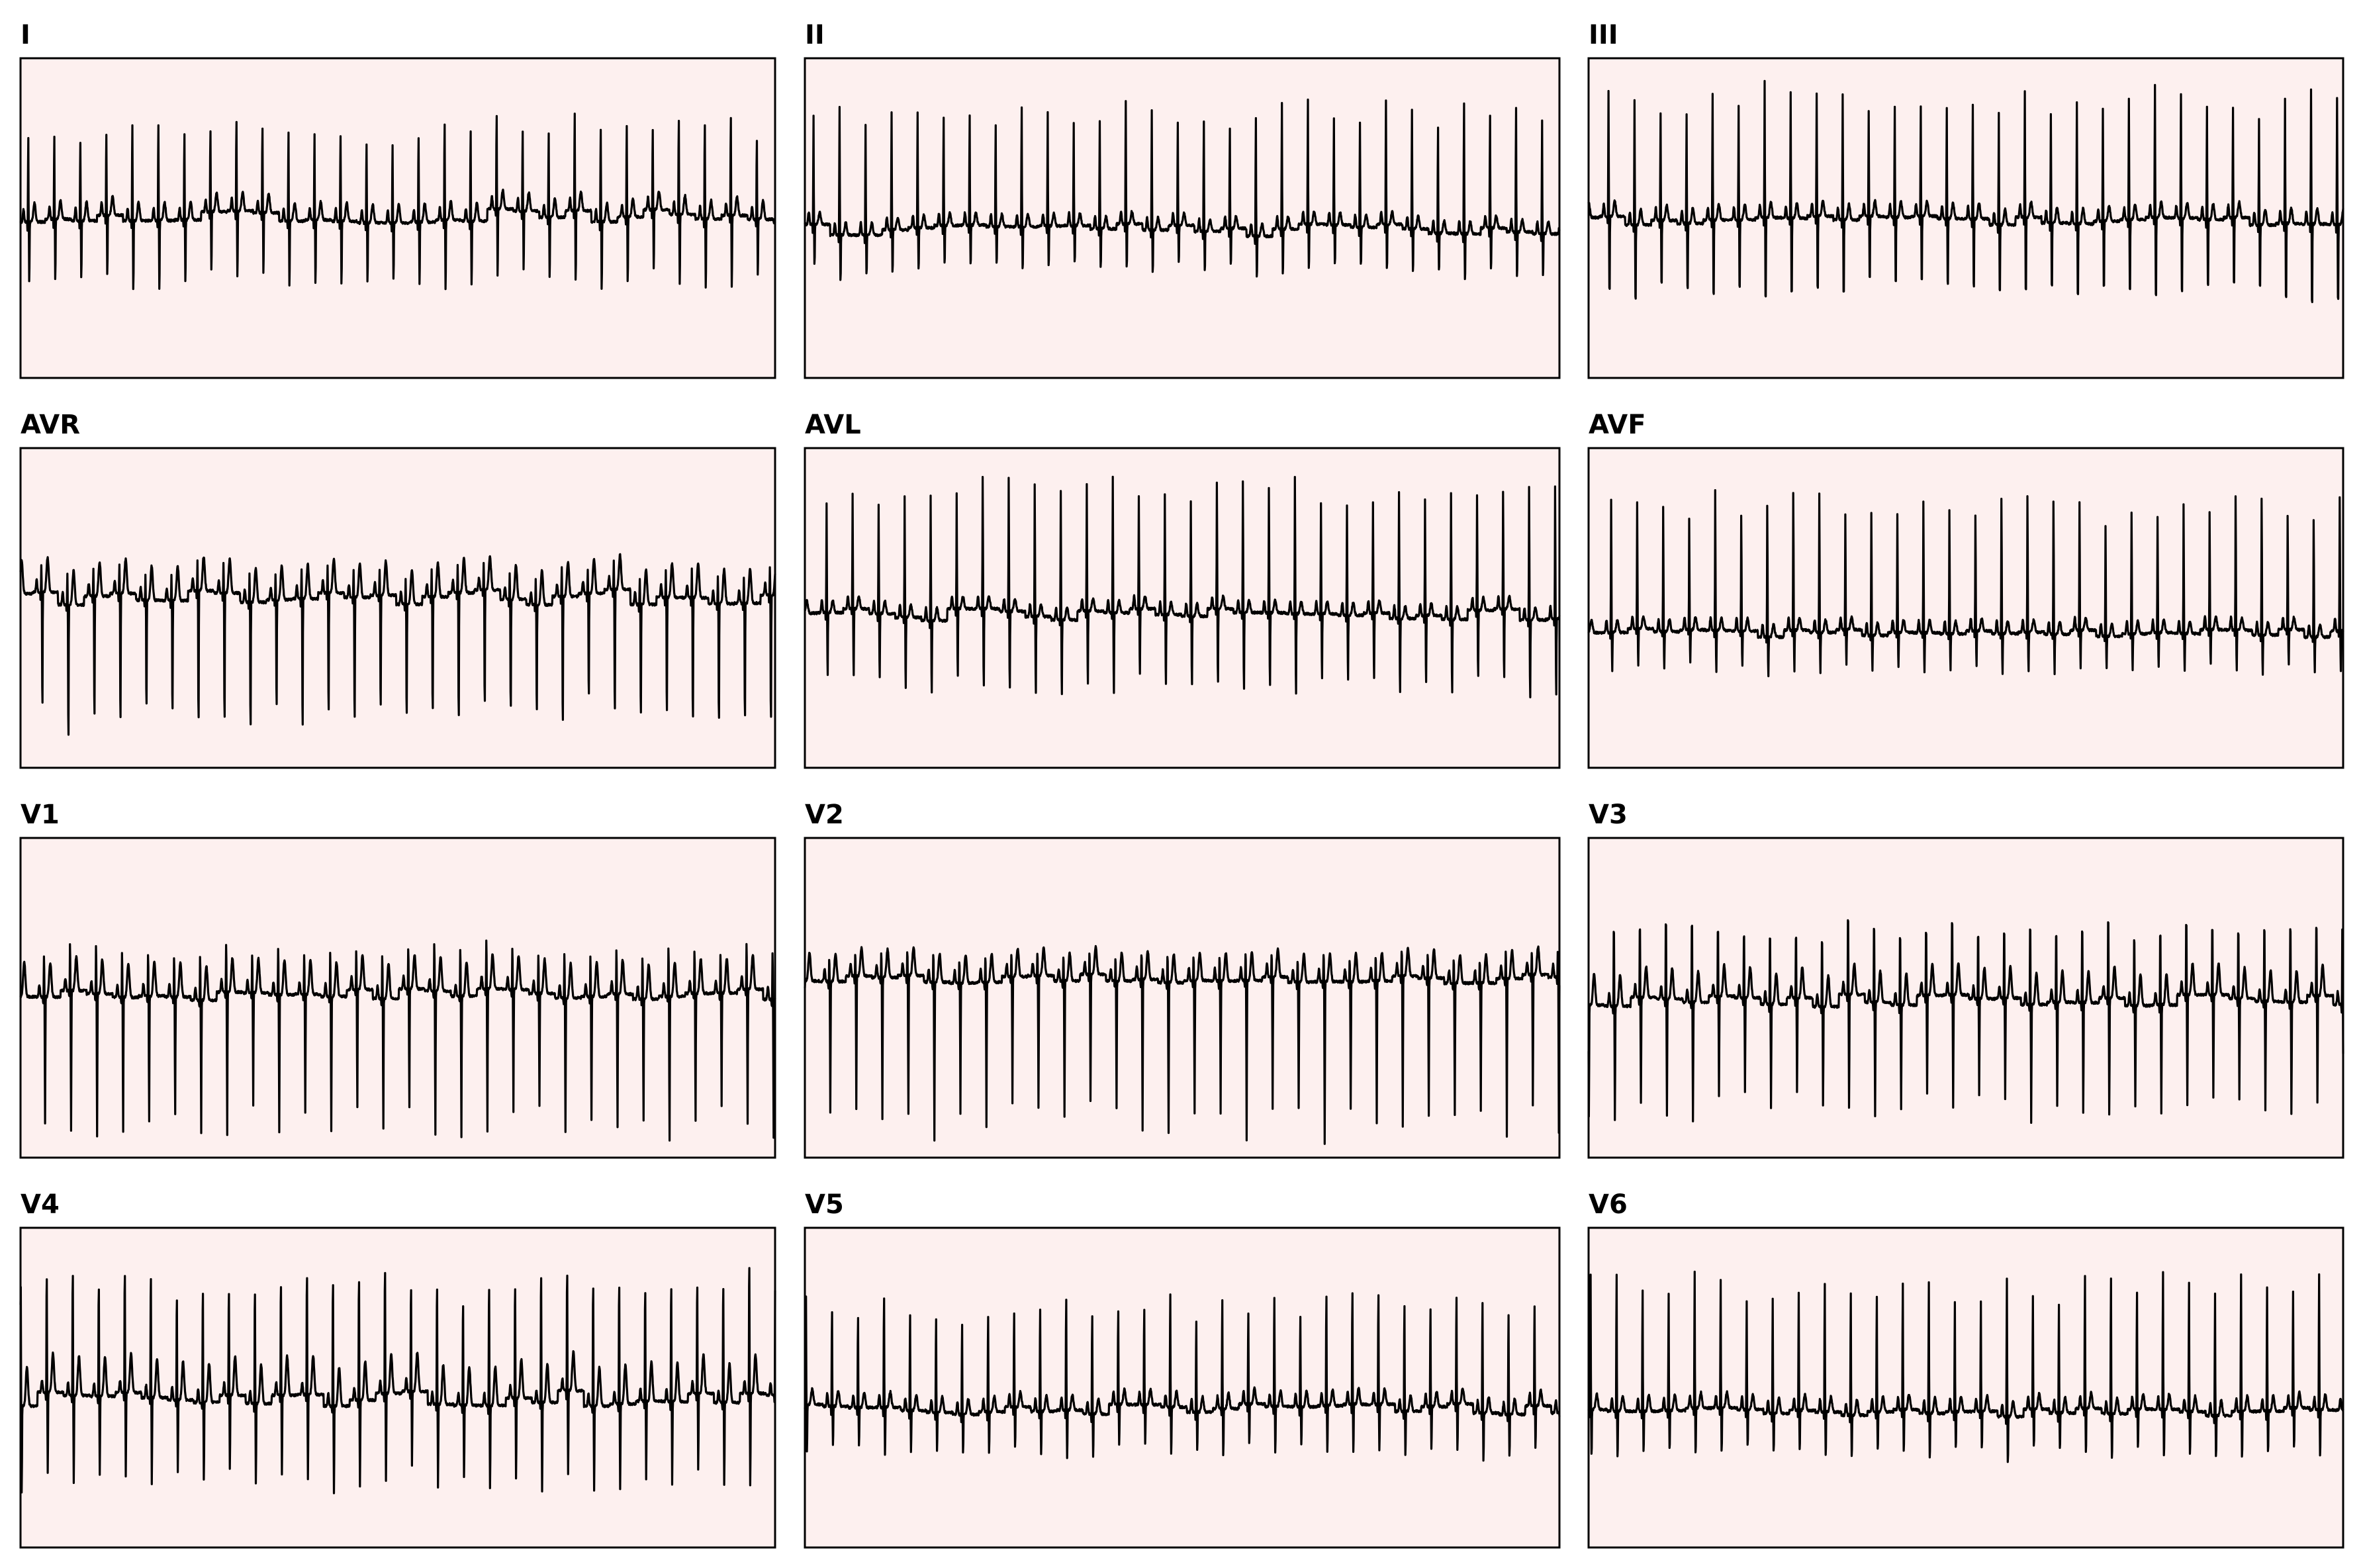 This screenshot has width=2363, height=1568. Describe the element at coordinates (824, 1204) in the screenshot. I see `lead-title-v5: V5` at that location.